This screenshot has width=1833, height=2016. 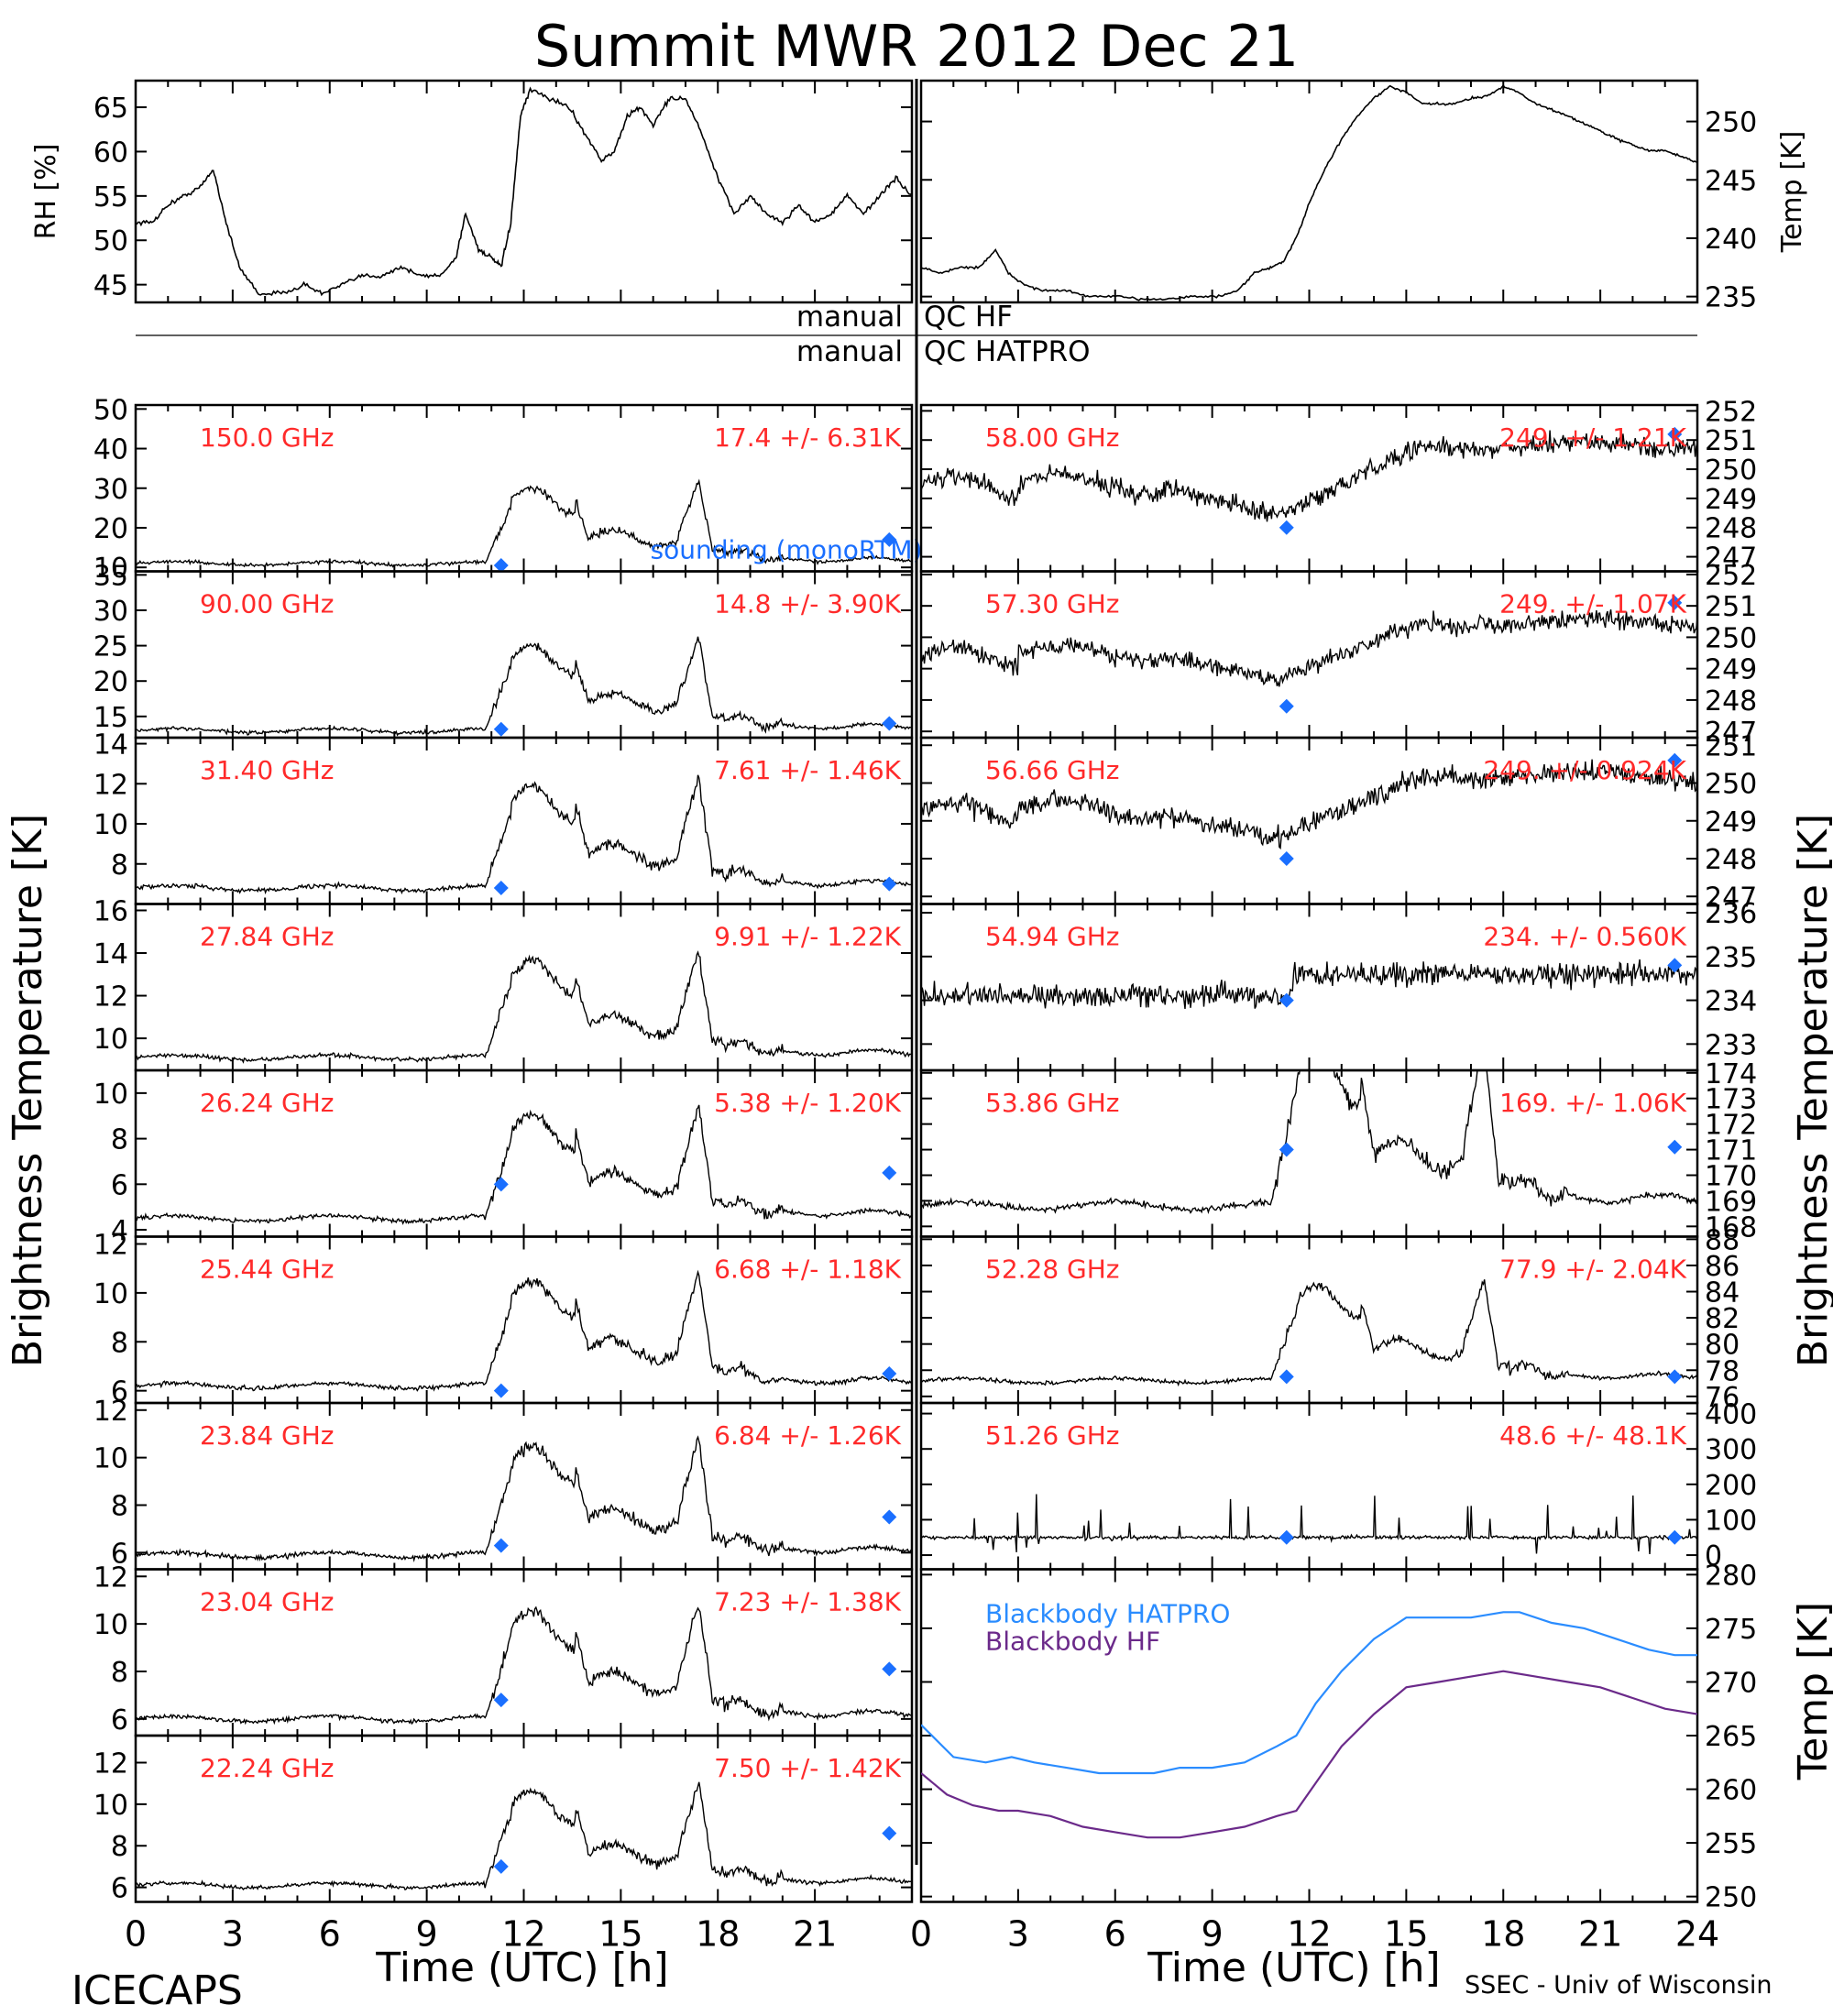 What do you see at coordinates (267, 1768) in the screenshot?
I see `channel-label: 22.24 GHz` at bounding box center [267, 1768].